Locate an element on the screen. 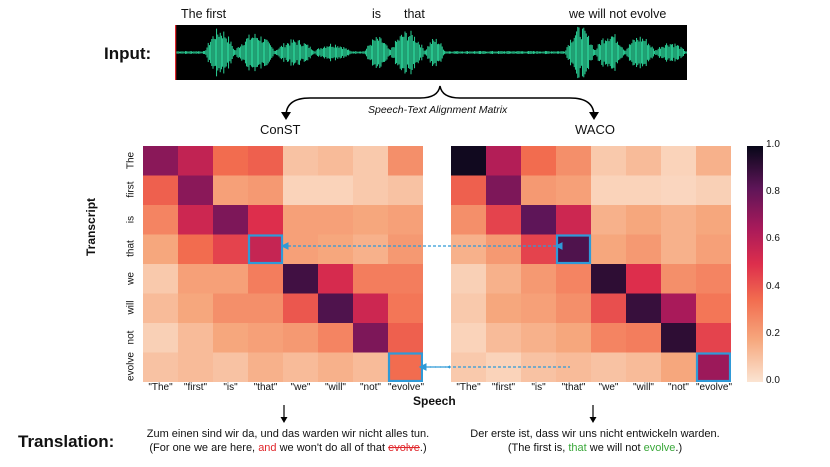 The height and width of the screenshot is (467, 830). brace-caption: Speech-Text Alignment Matrix is located at coordinates (438, 110).